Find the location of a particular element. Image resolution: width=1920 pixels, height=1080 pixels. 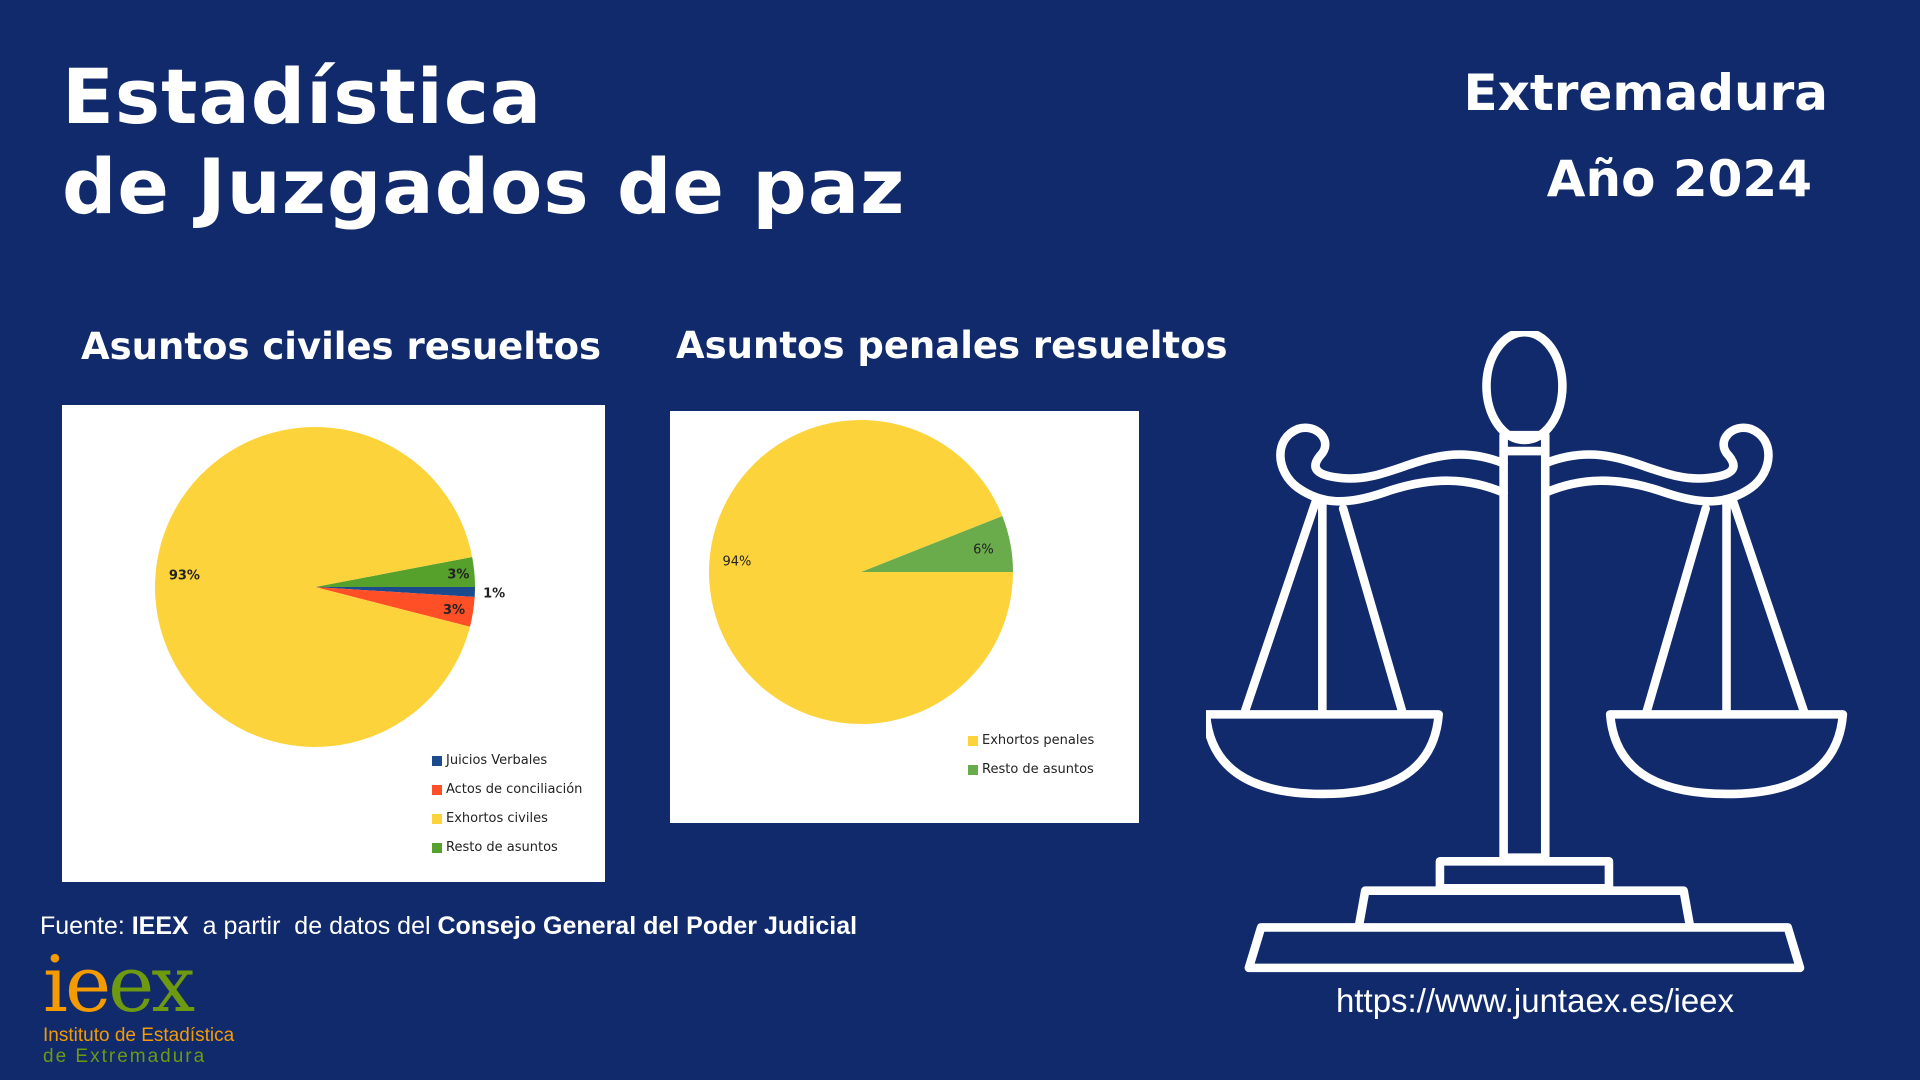

source-org: IEEX is located at coordinates (160, 926).